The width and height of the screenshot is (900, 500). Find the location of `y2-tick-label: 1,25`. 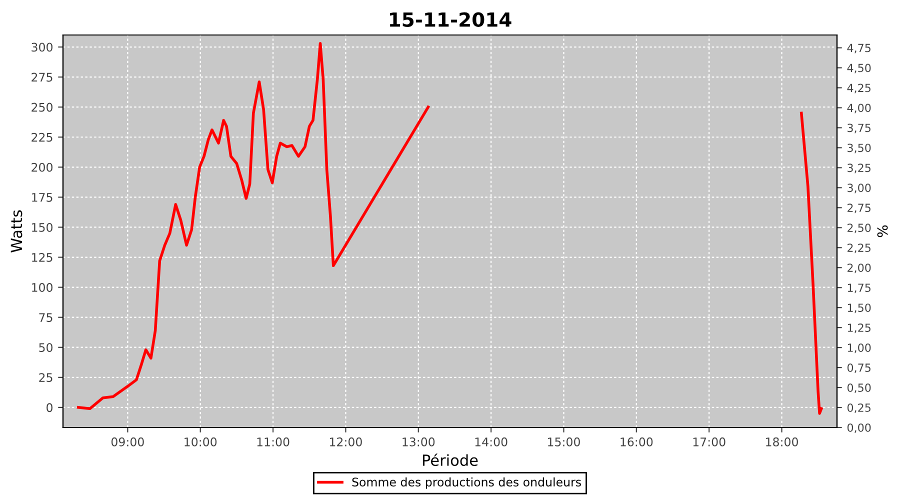

y2-tick-label: 1,25 is located at coordinates (859, 329).